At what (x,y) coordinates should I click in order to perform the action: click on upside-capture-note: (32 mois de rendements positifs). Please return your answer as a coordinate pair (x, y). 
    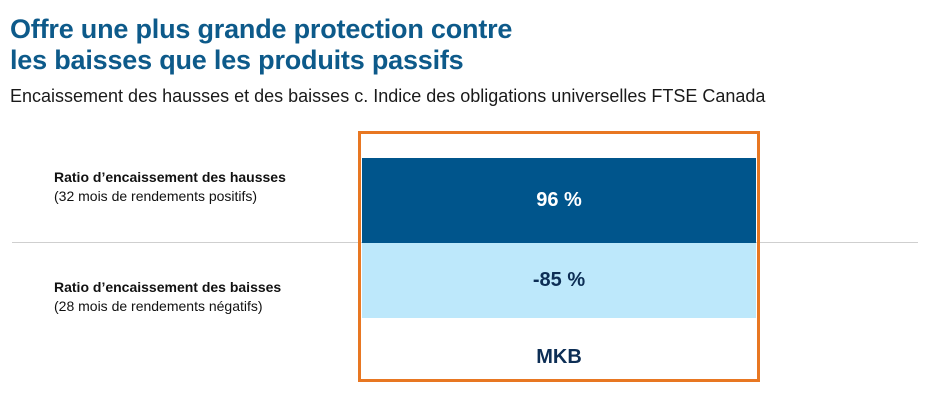
    Looking at the image, I should click on (156, 196).